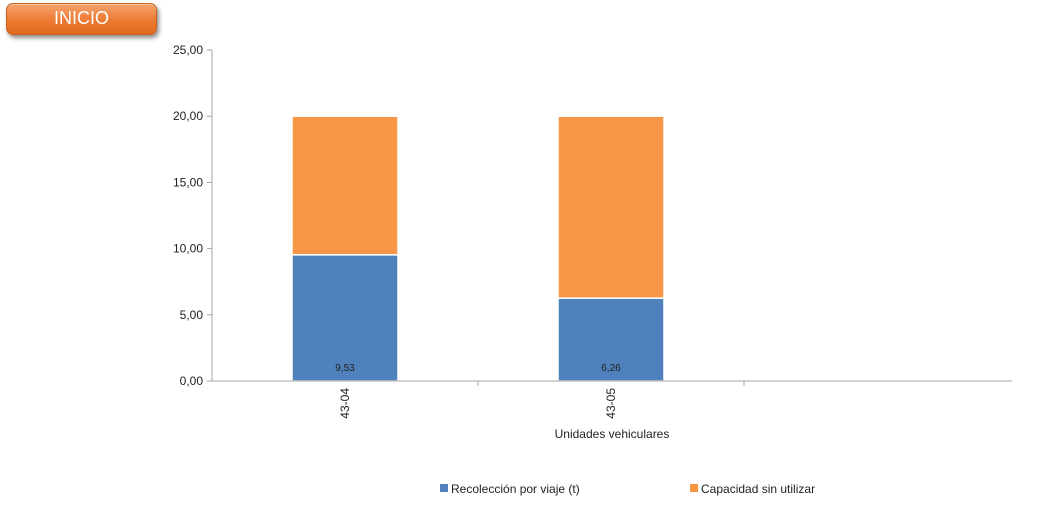 This screenshot has width=1038, height=513. Describe the element at coordinates (612, 434) in the screenshot. I see `x-axis-title: Unidades vehiculares` at that location.